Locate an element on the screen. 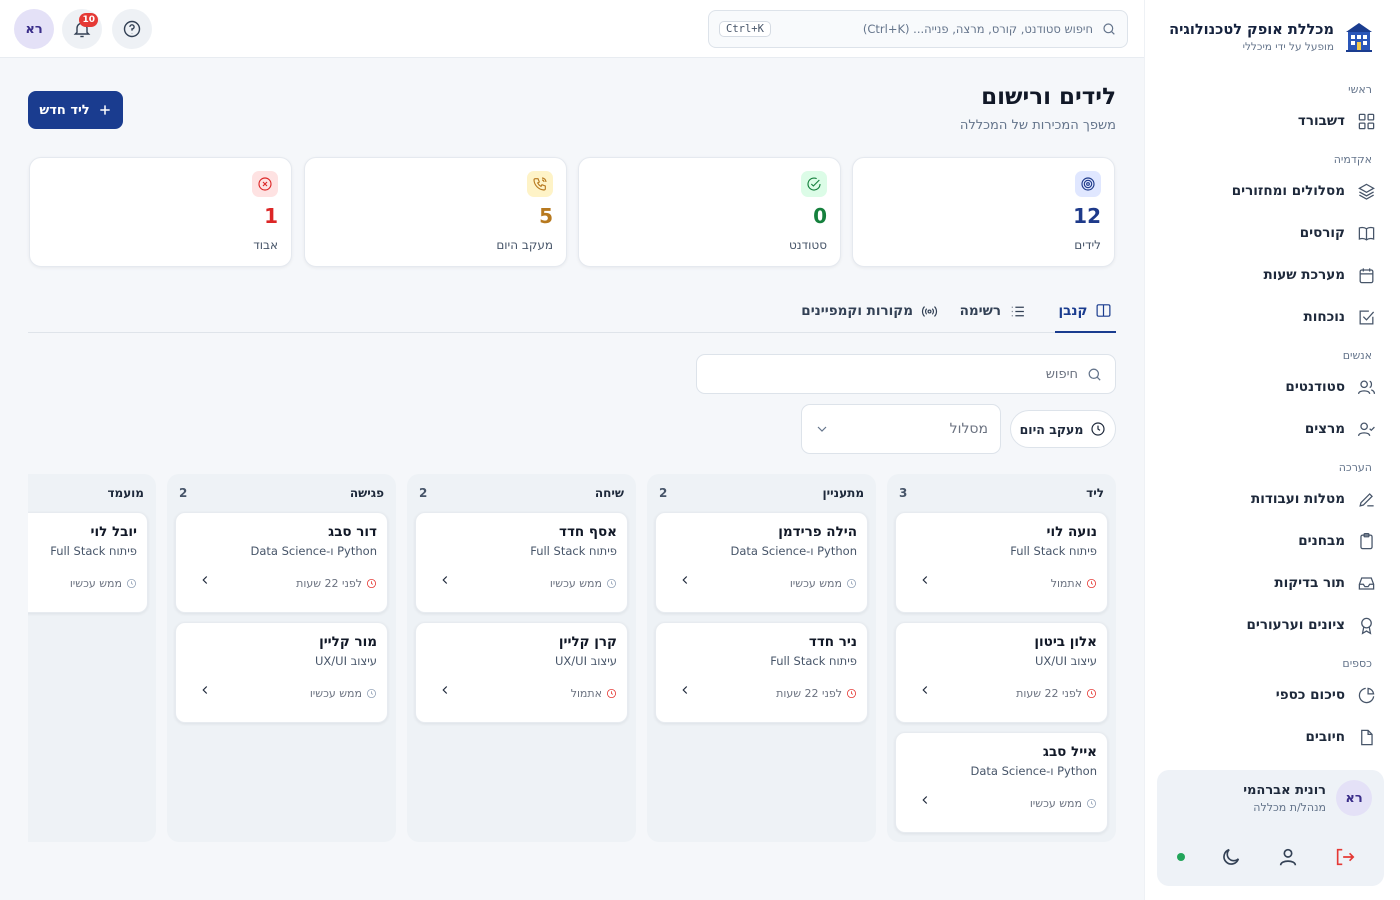 The width and height of the screenshot is (1400, 900). lead-name: אייל סבג is located at coordinates (1069, 752).